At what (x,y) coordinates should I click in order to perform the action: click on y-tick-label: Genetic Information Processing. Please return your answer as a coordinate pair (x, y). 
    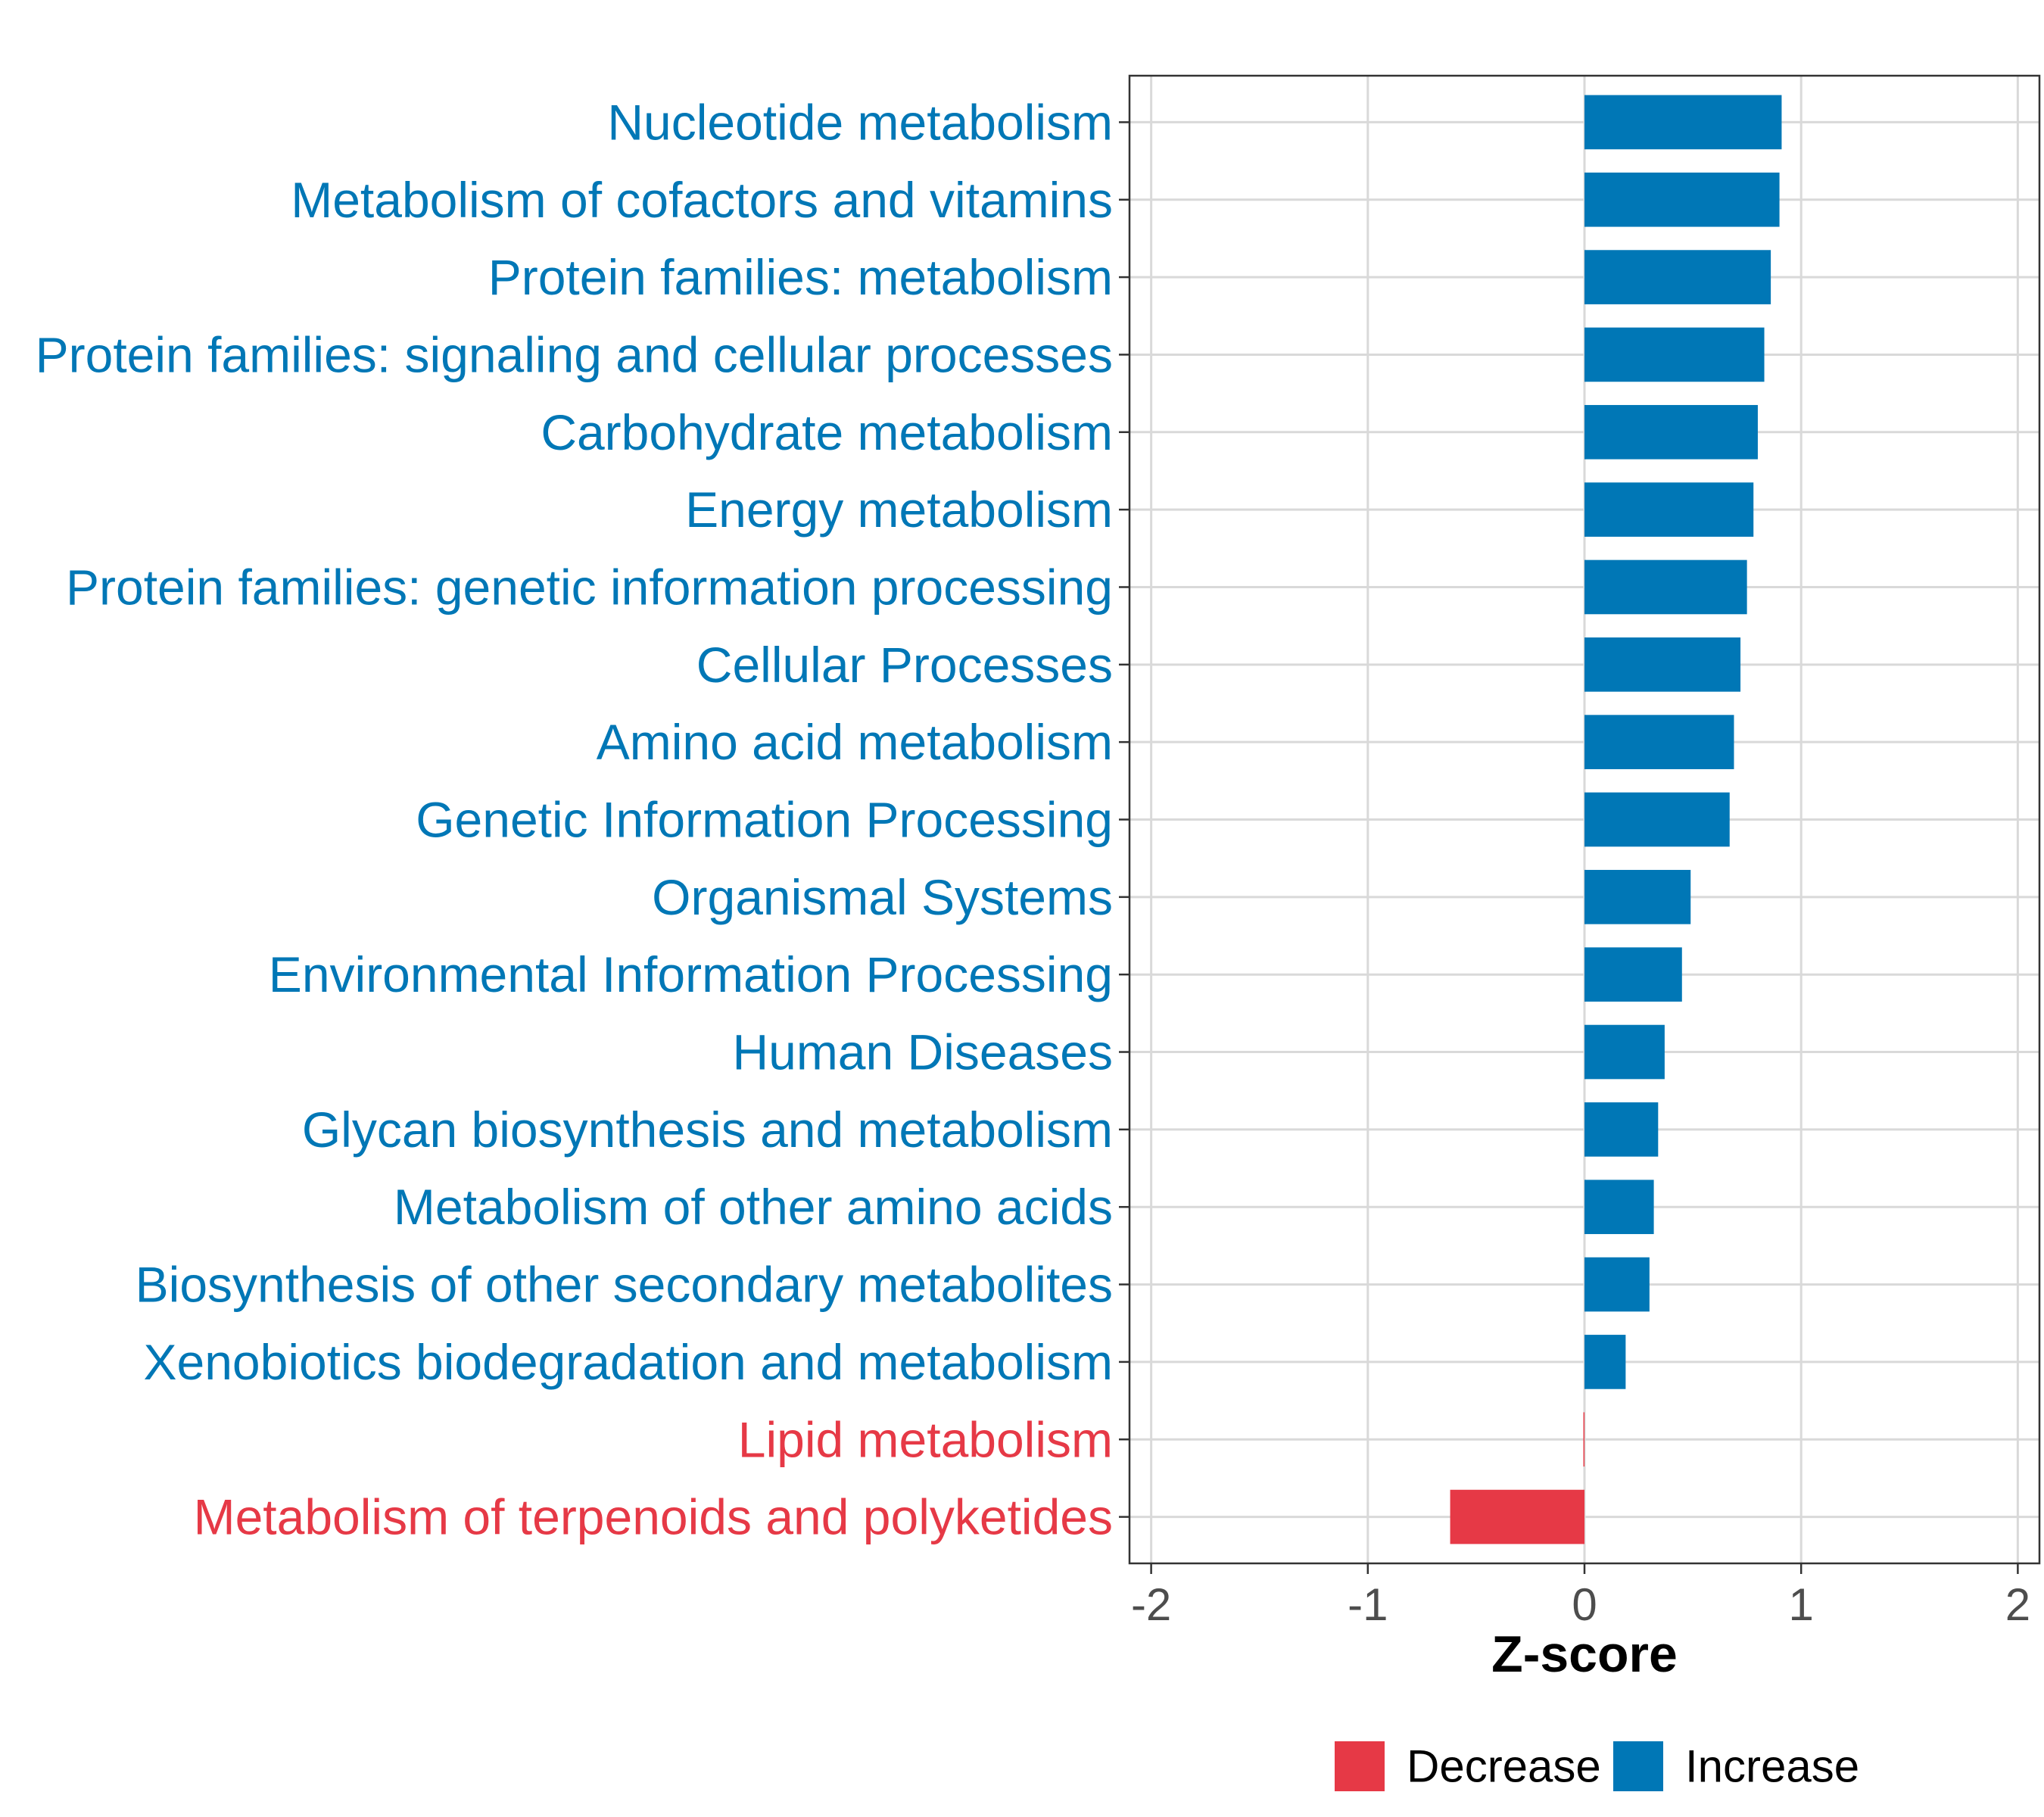
    Looking at the image, I should click on (764, 820).